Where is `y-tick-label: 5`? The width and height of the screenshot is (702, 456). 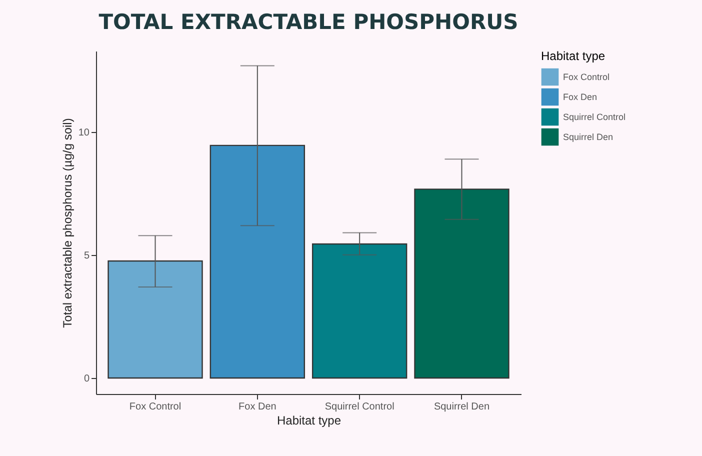 y-tick-label: 5 is located at coordinates (87, 256).